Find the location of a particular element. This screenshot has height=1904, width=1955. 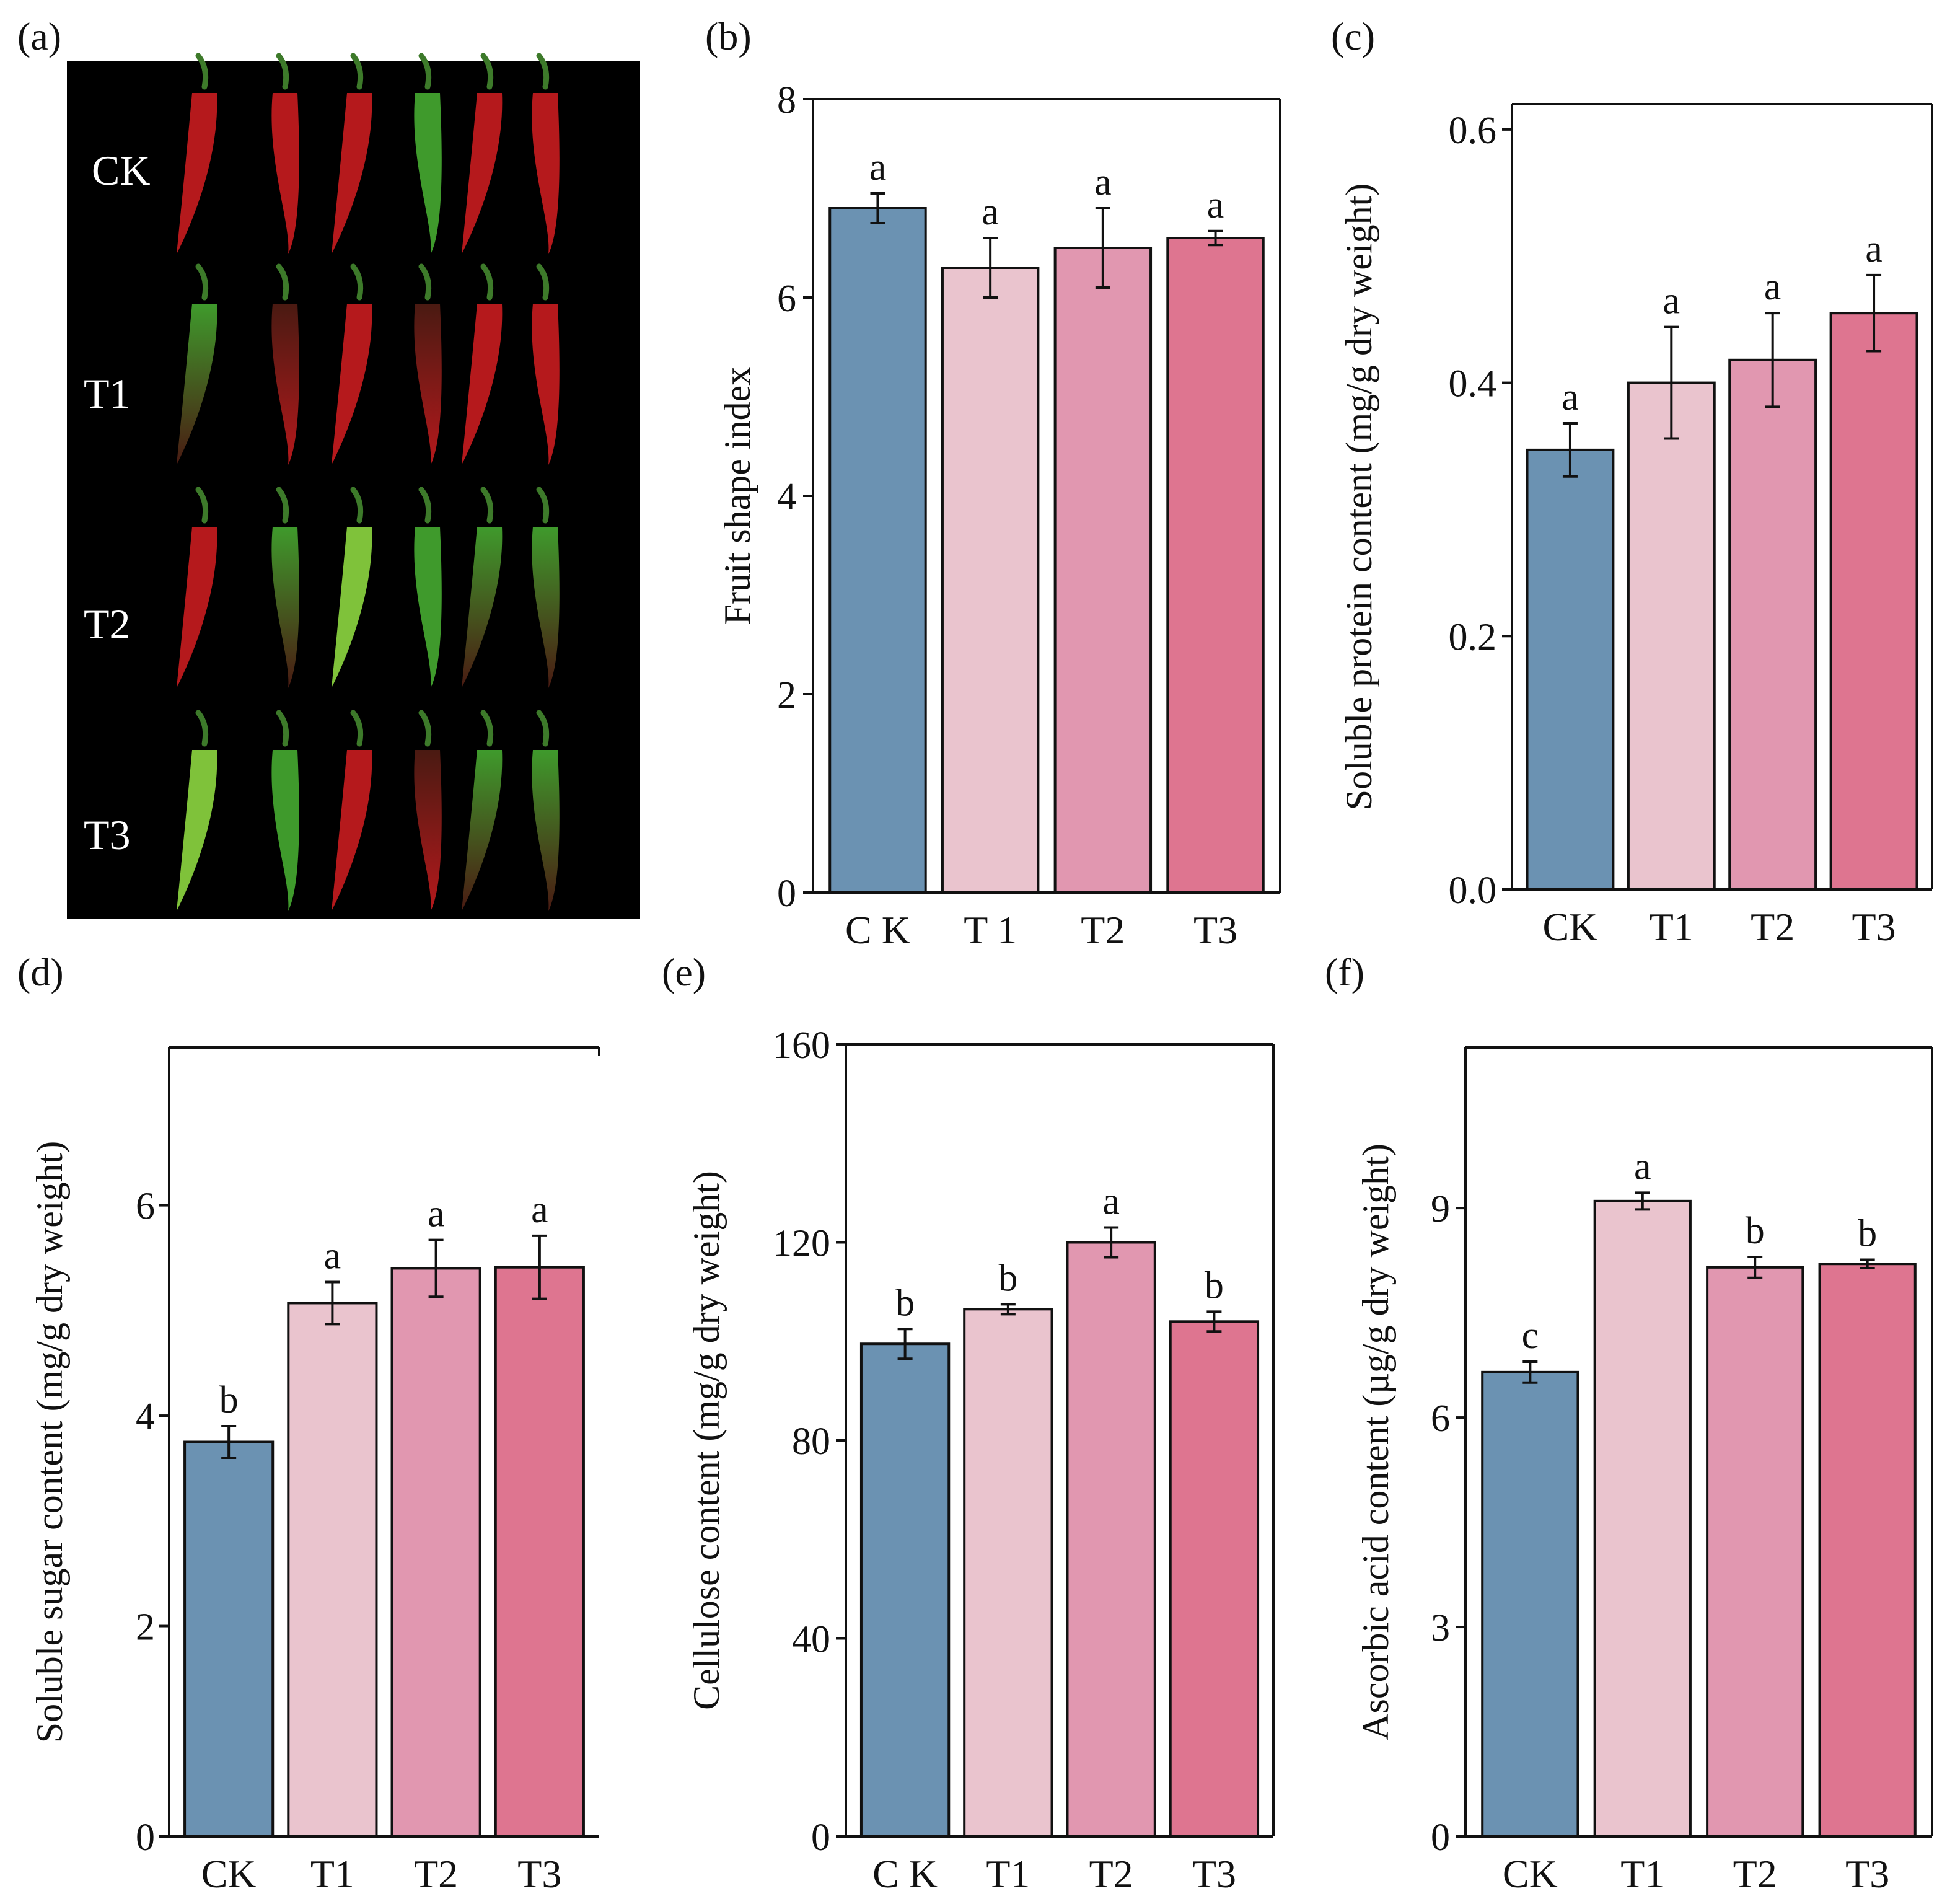

y-axis-label: Ascorbic acid content (µg/g dry weight) is located at coordinates (1375, 1442).